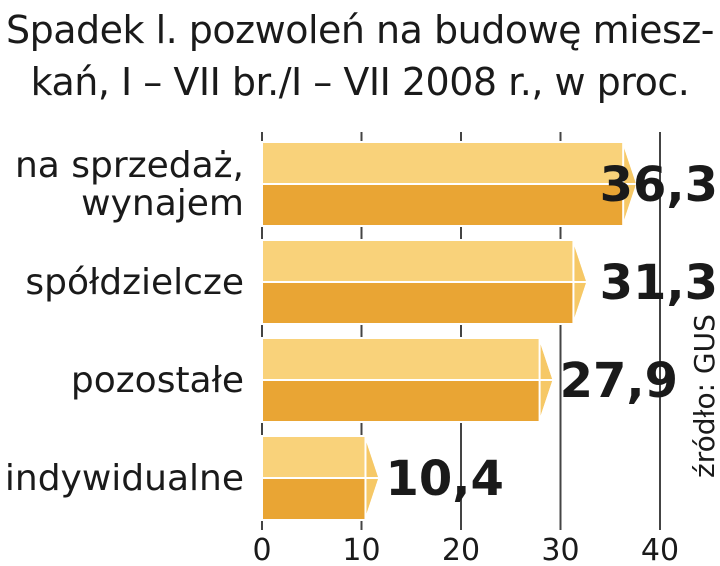  What do you see at coordinates (659, 283) in the screenshot?
I see `value-label-1: 31,3` at bounding box center [659, 283].